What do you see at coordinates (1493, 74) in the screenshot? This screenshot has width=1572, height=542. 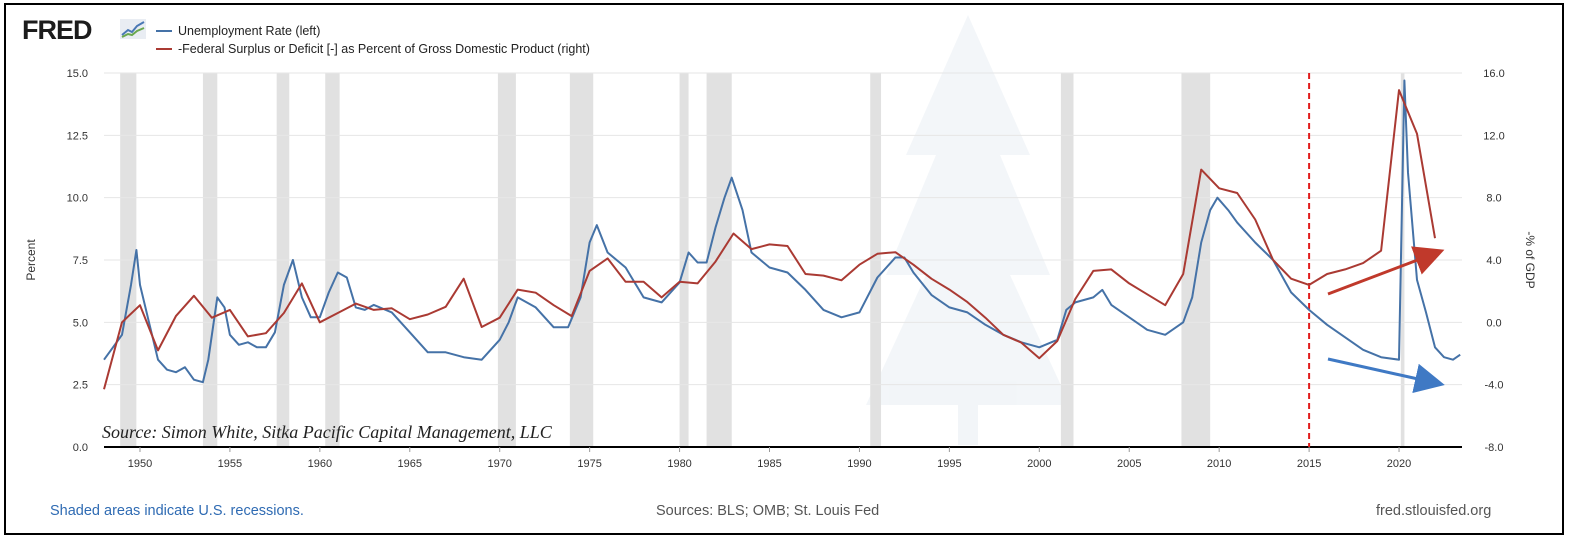 I see `y-right-tick-label: 16.0` at bounding box center [1493, 74].